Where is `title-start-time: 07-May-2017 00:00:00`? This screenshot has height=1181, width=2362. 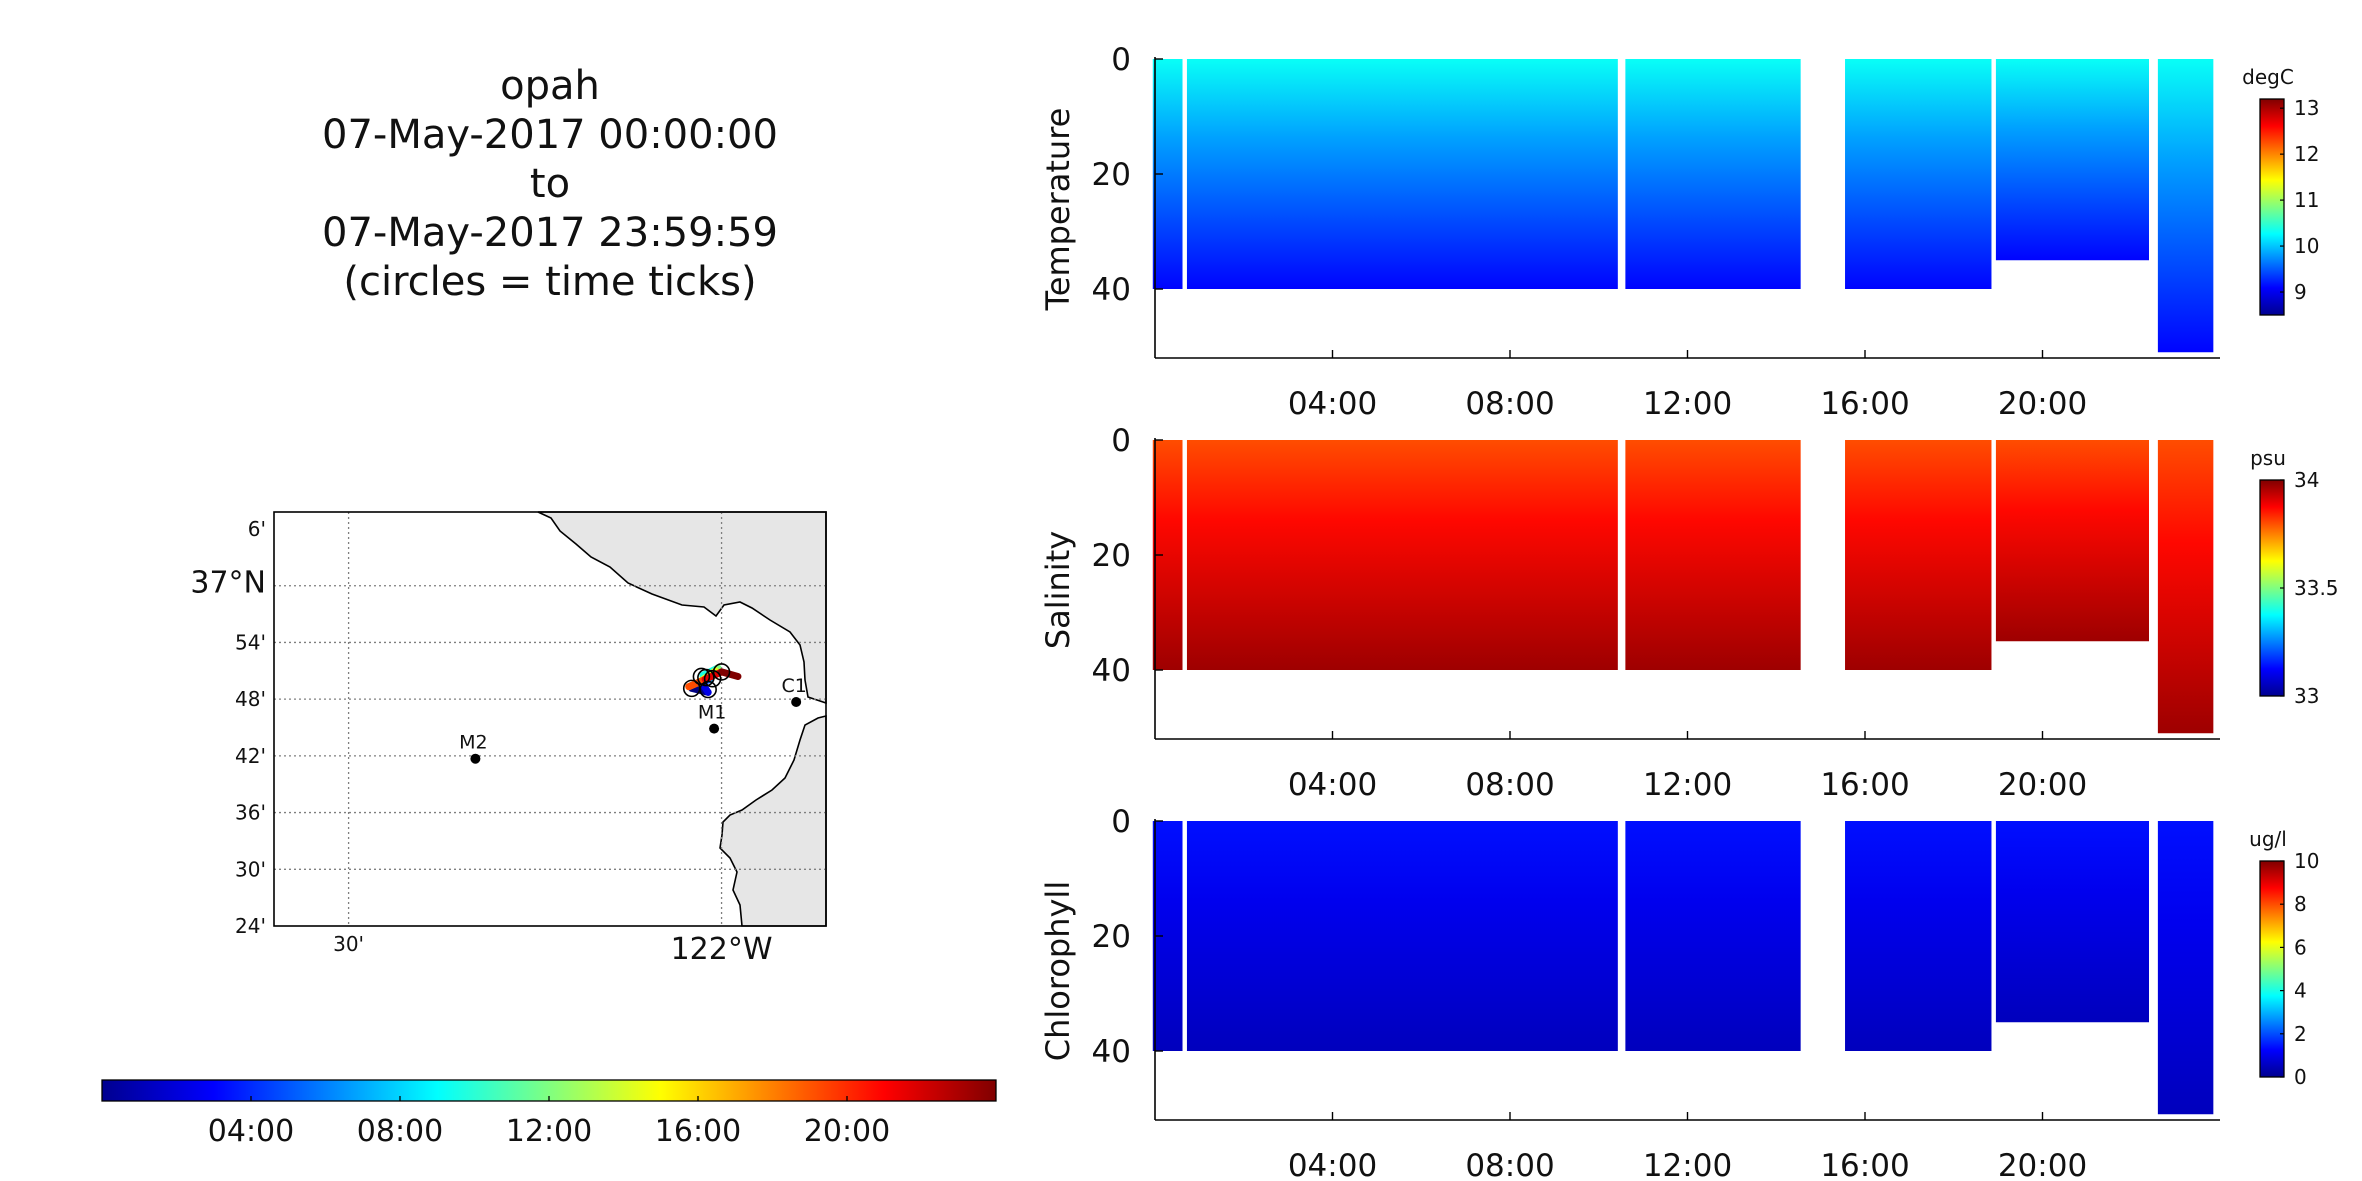
title-start-time: 07-May-2017 00:00:00 is located at coordinates (550, 135).